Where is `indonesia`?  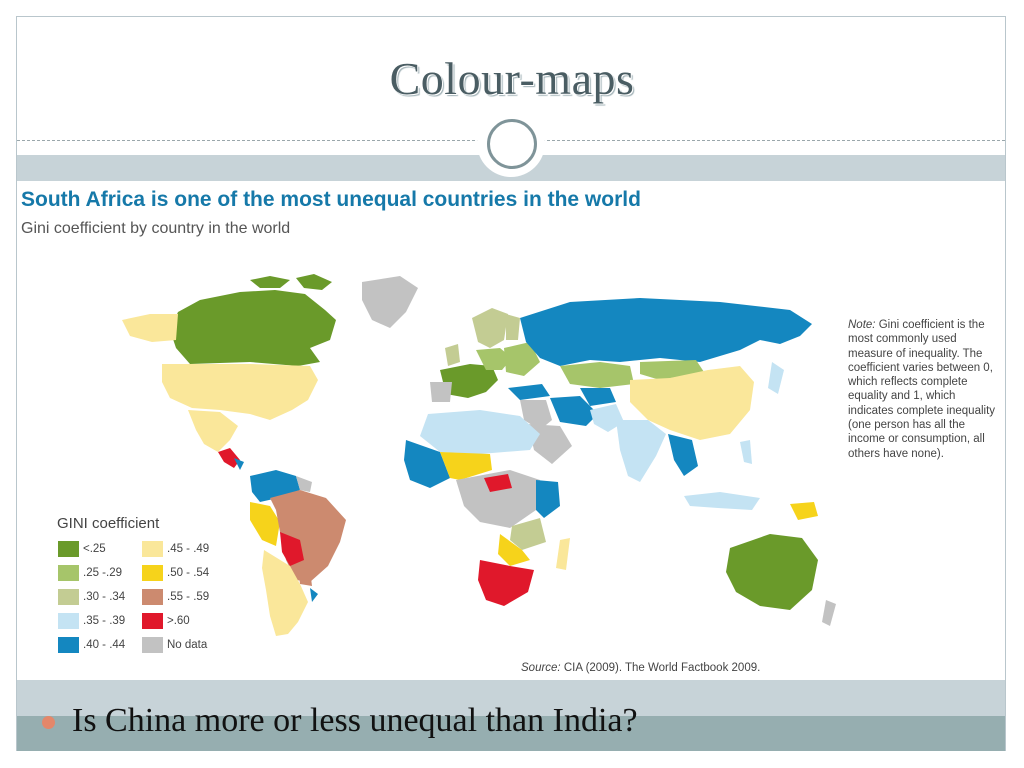
indonesia is located at coordinates (722, 501).